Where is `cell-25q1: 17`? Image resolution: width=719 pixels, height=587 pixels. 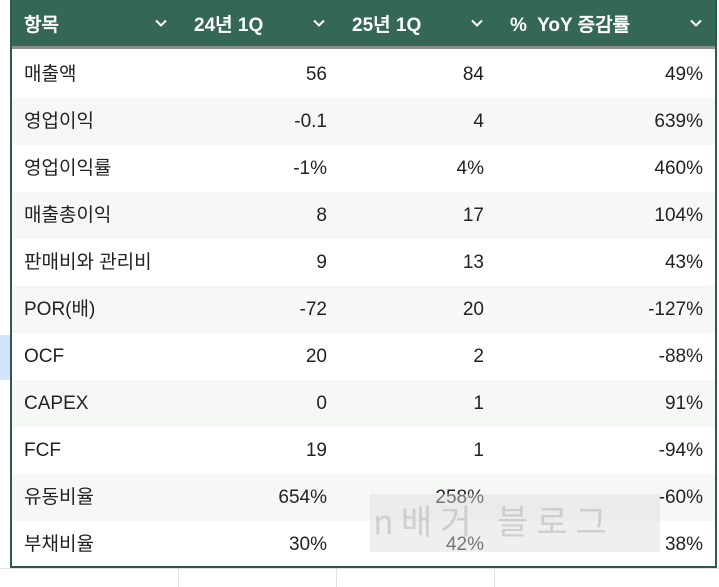 cell-25q1: 17 is located at coordinates (473, 215).